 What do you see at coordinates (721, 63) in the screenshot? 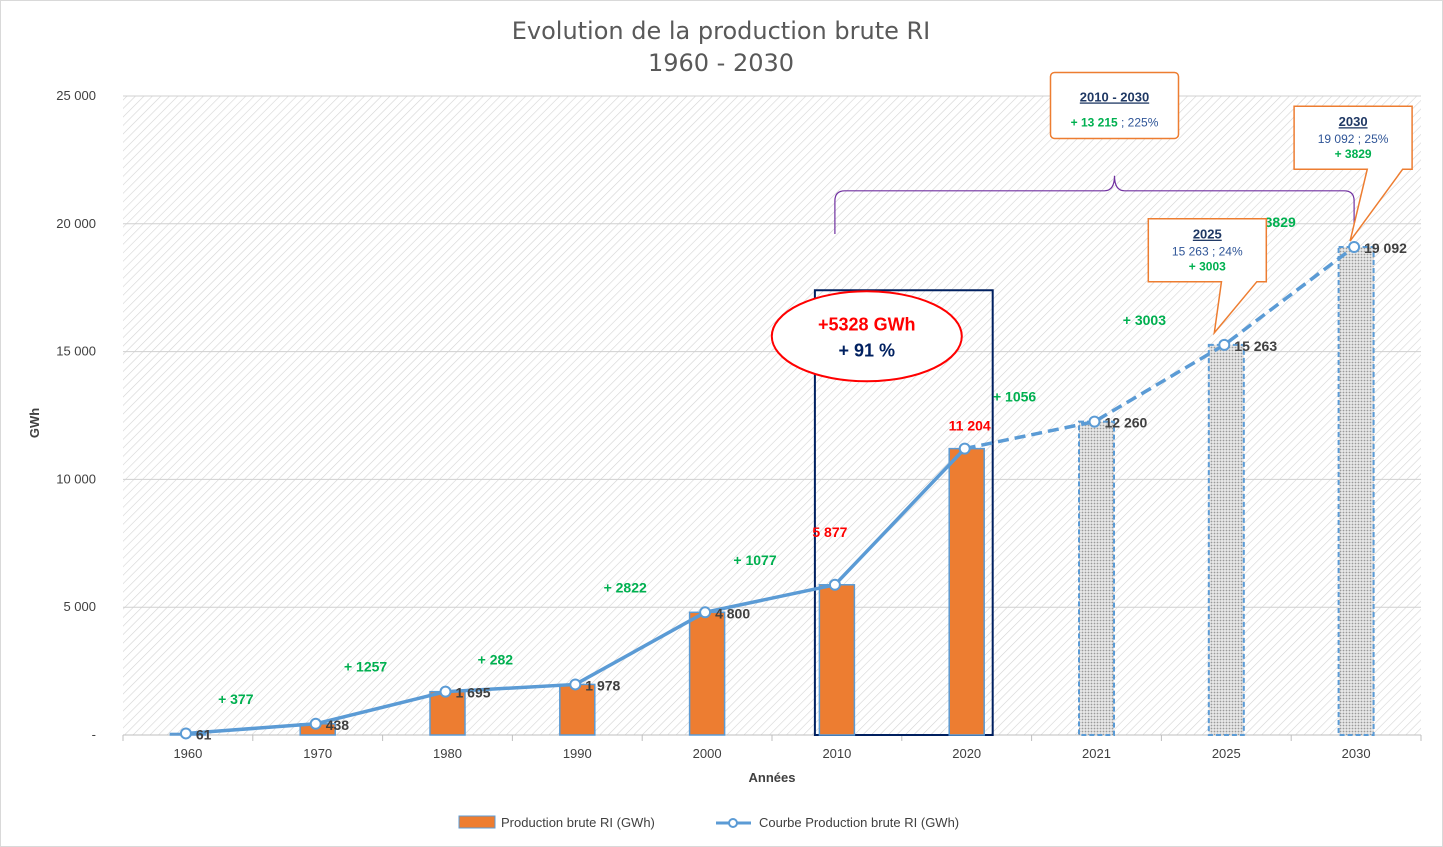
I see `chart-title-line2: 1960 - 2030` at bounding box center [721, 63].